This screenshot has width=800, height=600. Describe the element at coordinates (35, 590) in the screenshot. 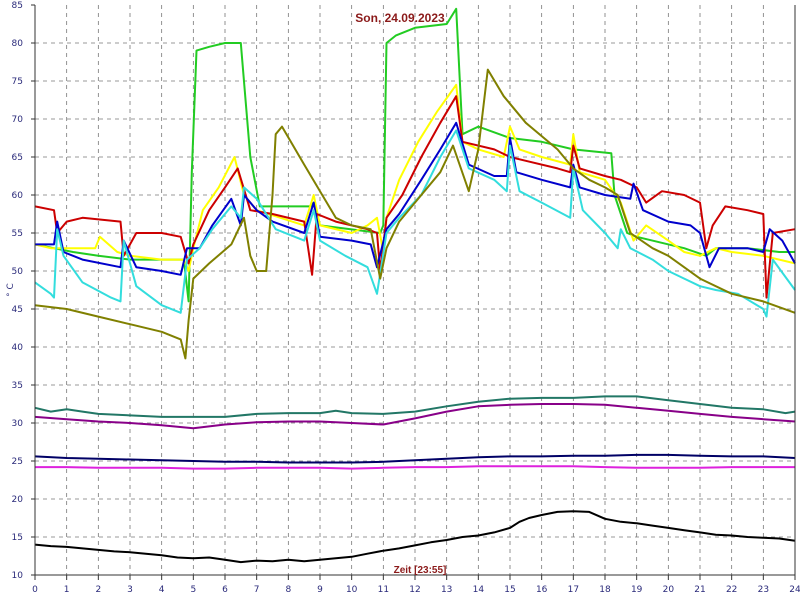

I see `x-tick-label: 0` at that location.